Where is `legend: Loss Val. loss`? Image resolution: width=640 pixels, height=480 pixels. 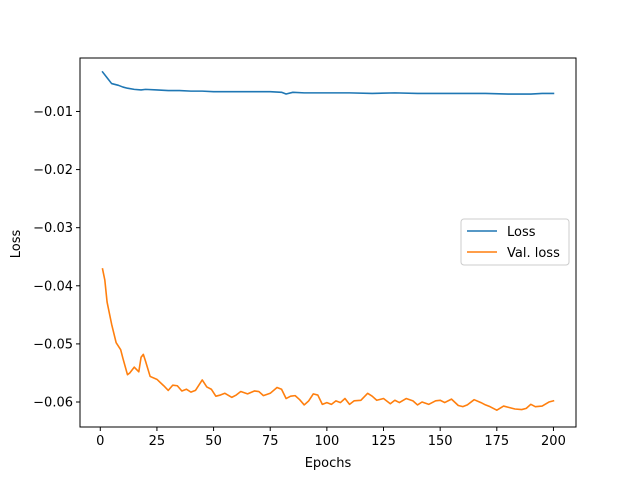 legend: Loss Val. loss is located at coordinates (515, 242).